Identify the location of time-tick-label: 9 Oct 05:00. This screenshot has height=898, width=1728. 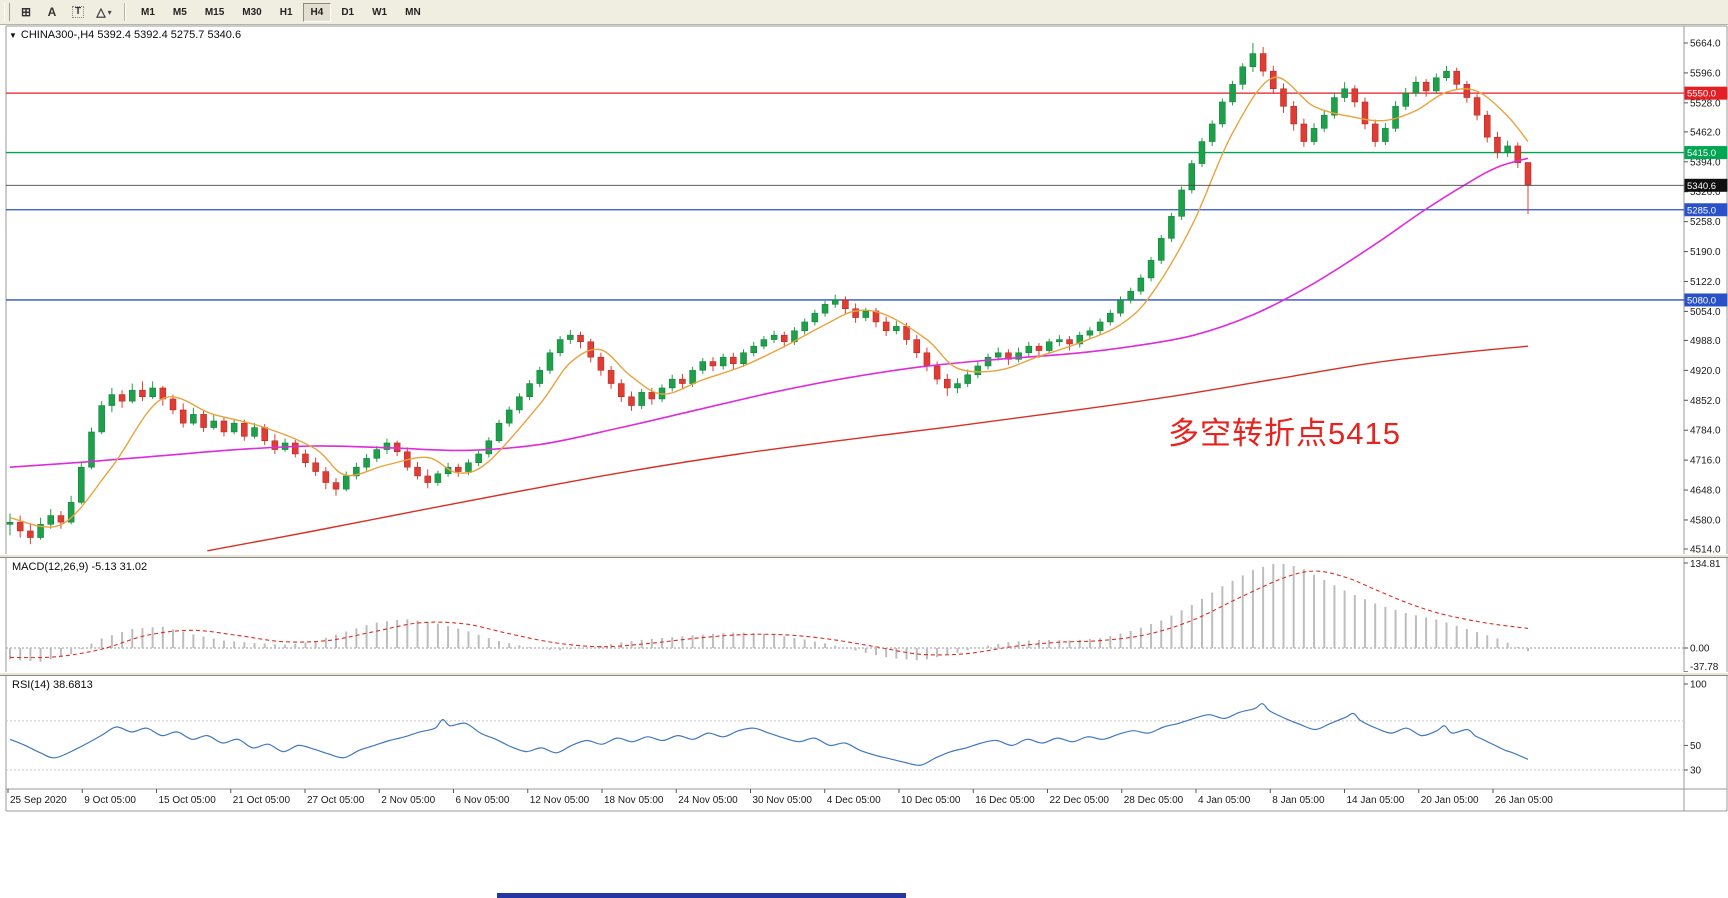
(110, 800).